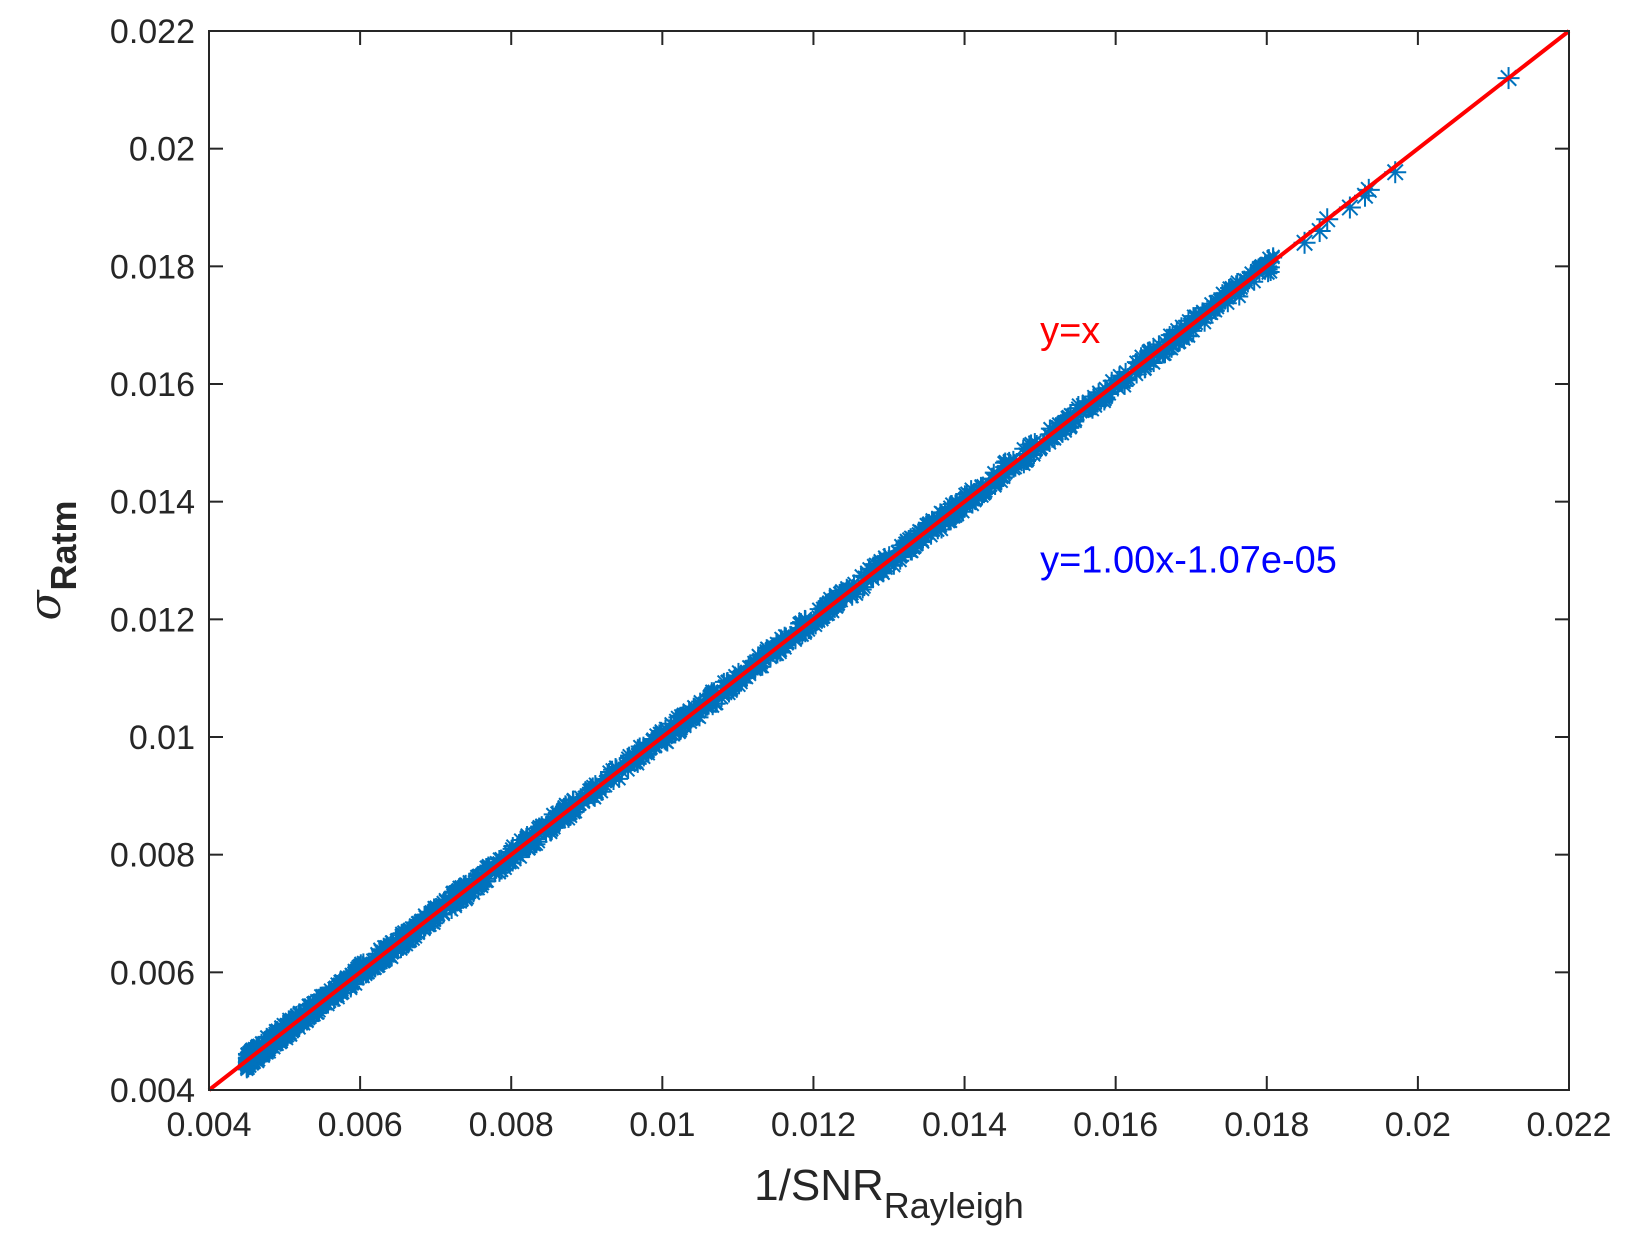 Image resolution: width=1629 pixels, height=1259 pixels. Describe the element at coordinates (1009, 460) in the screenshot. I see `data-point-stroke` at that location.